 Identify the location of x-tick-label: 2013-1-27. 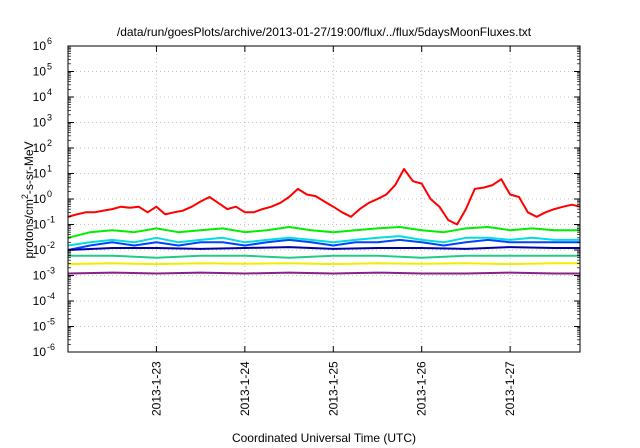
(510, 388).